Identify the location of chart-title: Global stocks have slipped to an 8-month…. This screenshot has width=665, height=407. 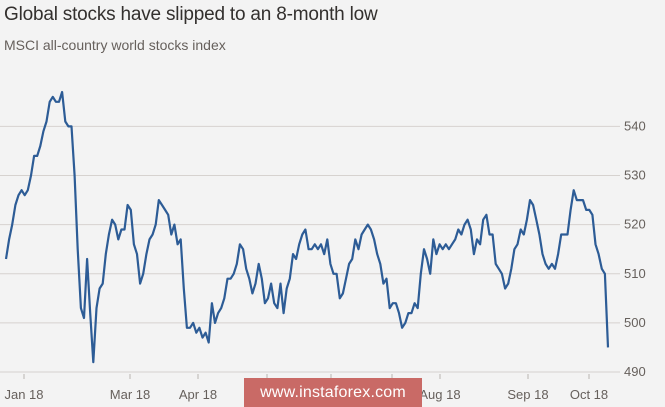
(191, 14).